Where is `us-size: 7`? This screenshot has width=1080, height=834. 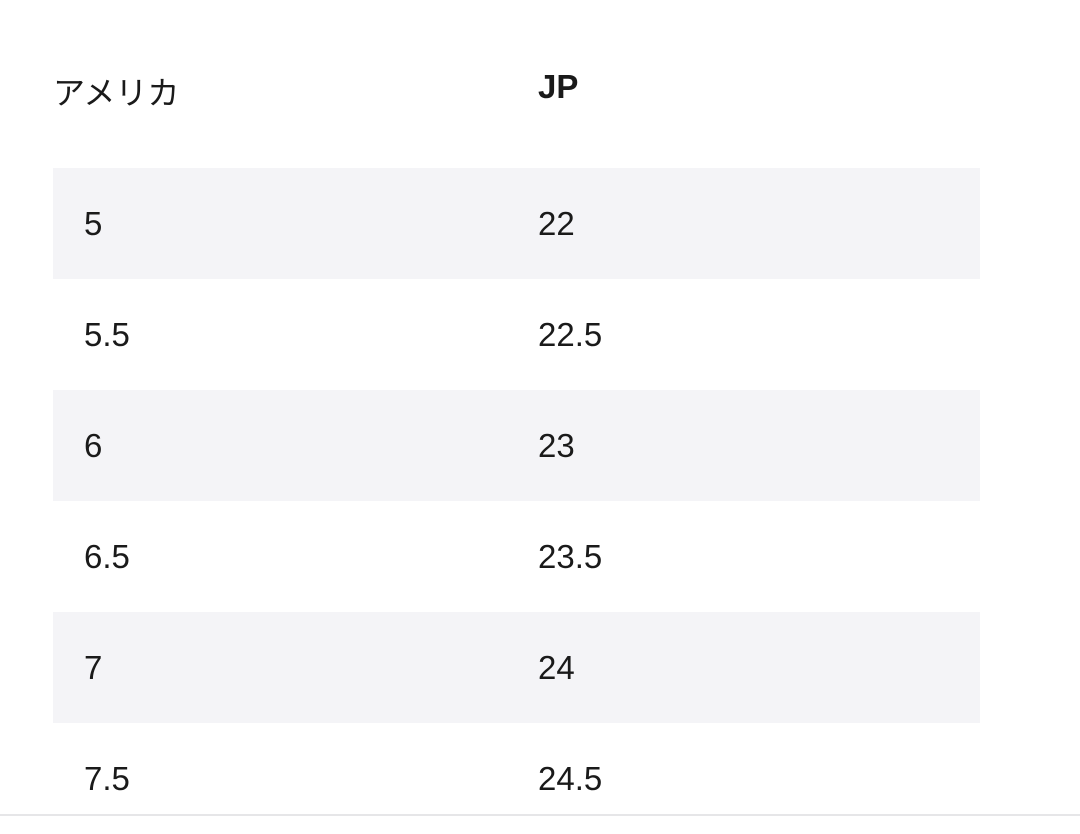
us-size: 7 is located at coordinates (93, 667).